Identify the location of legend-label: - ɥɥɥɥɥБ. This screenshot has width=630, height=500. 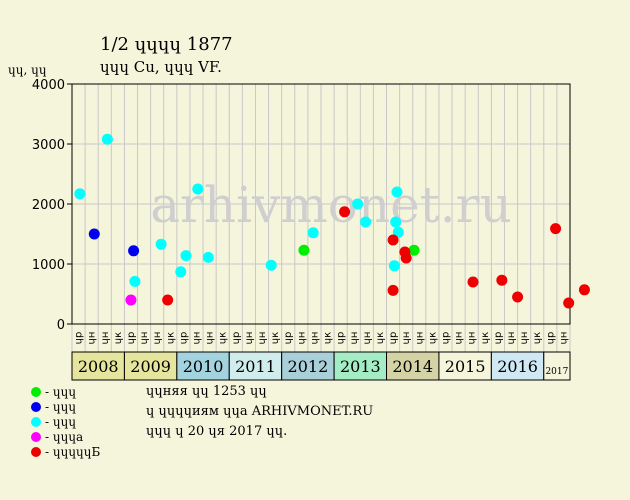
(73, 452).